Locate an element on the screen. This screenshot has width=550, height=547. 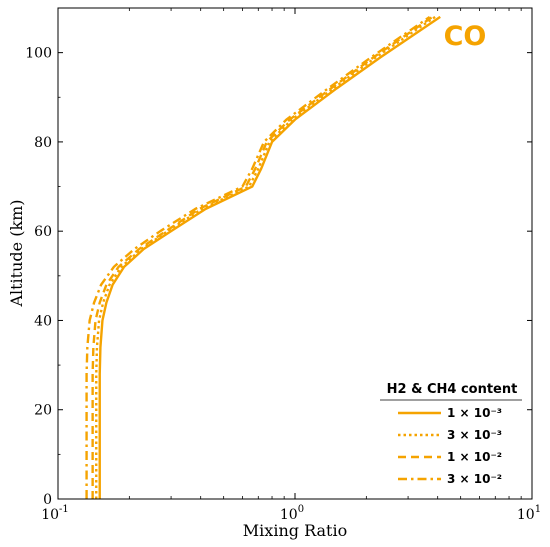
y-tick-label: 100 is located at coordinates (38, 54).